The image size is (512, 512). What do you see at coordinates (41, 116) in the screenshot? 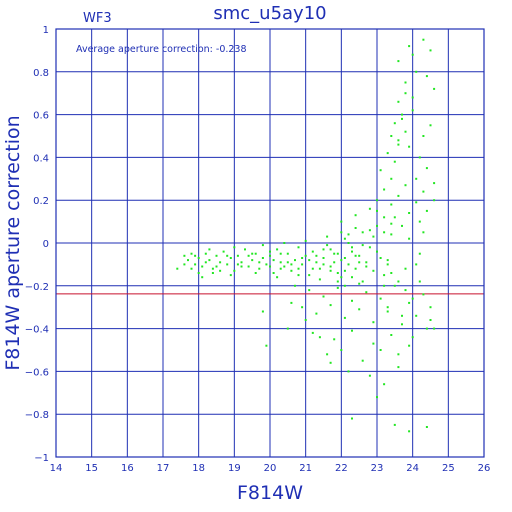
I see `y-tick-label: 0.6` at bounding box center [41, 116].